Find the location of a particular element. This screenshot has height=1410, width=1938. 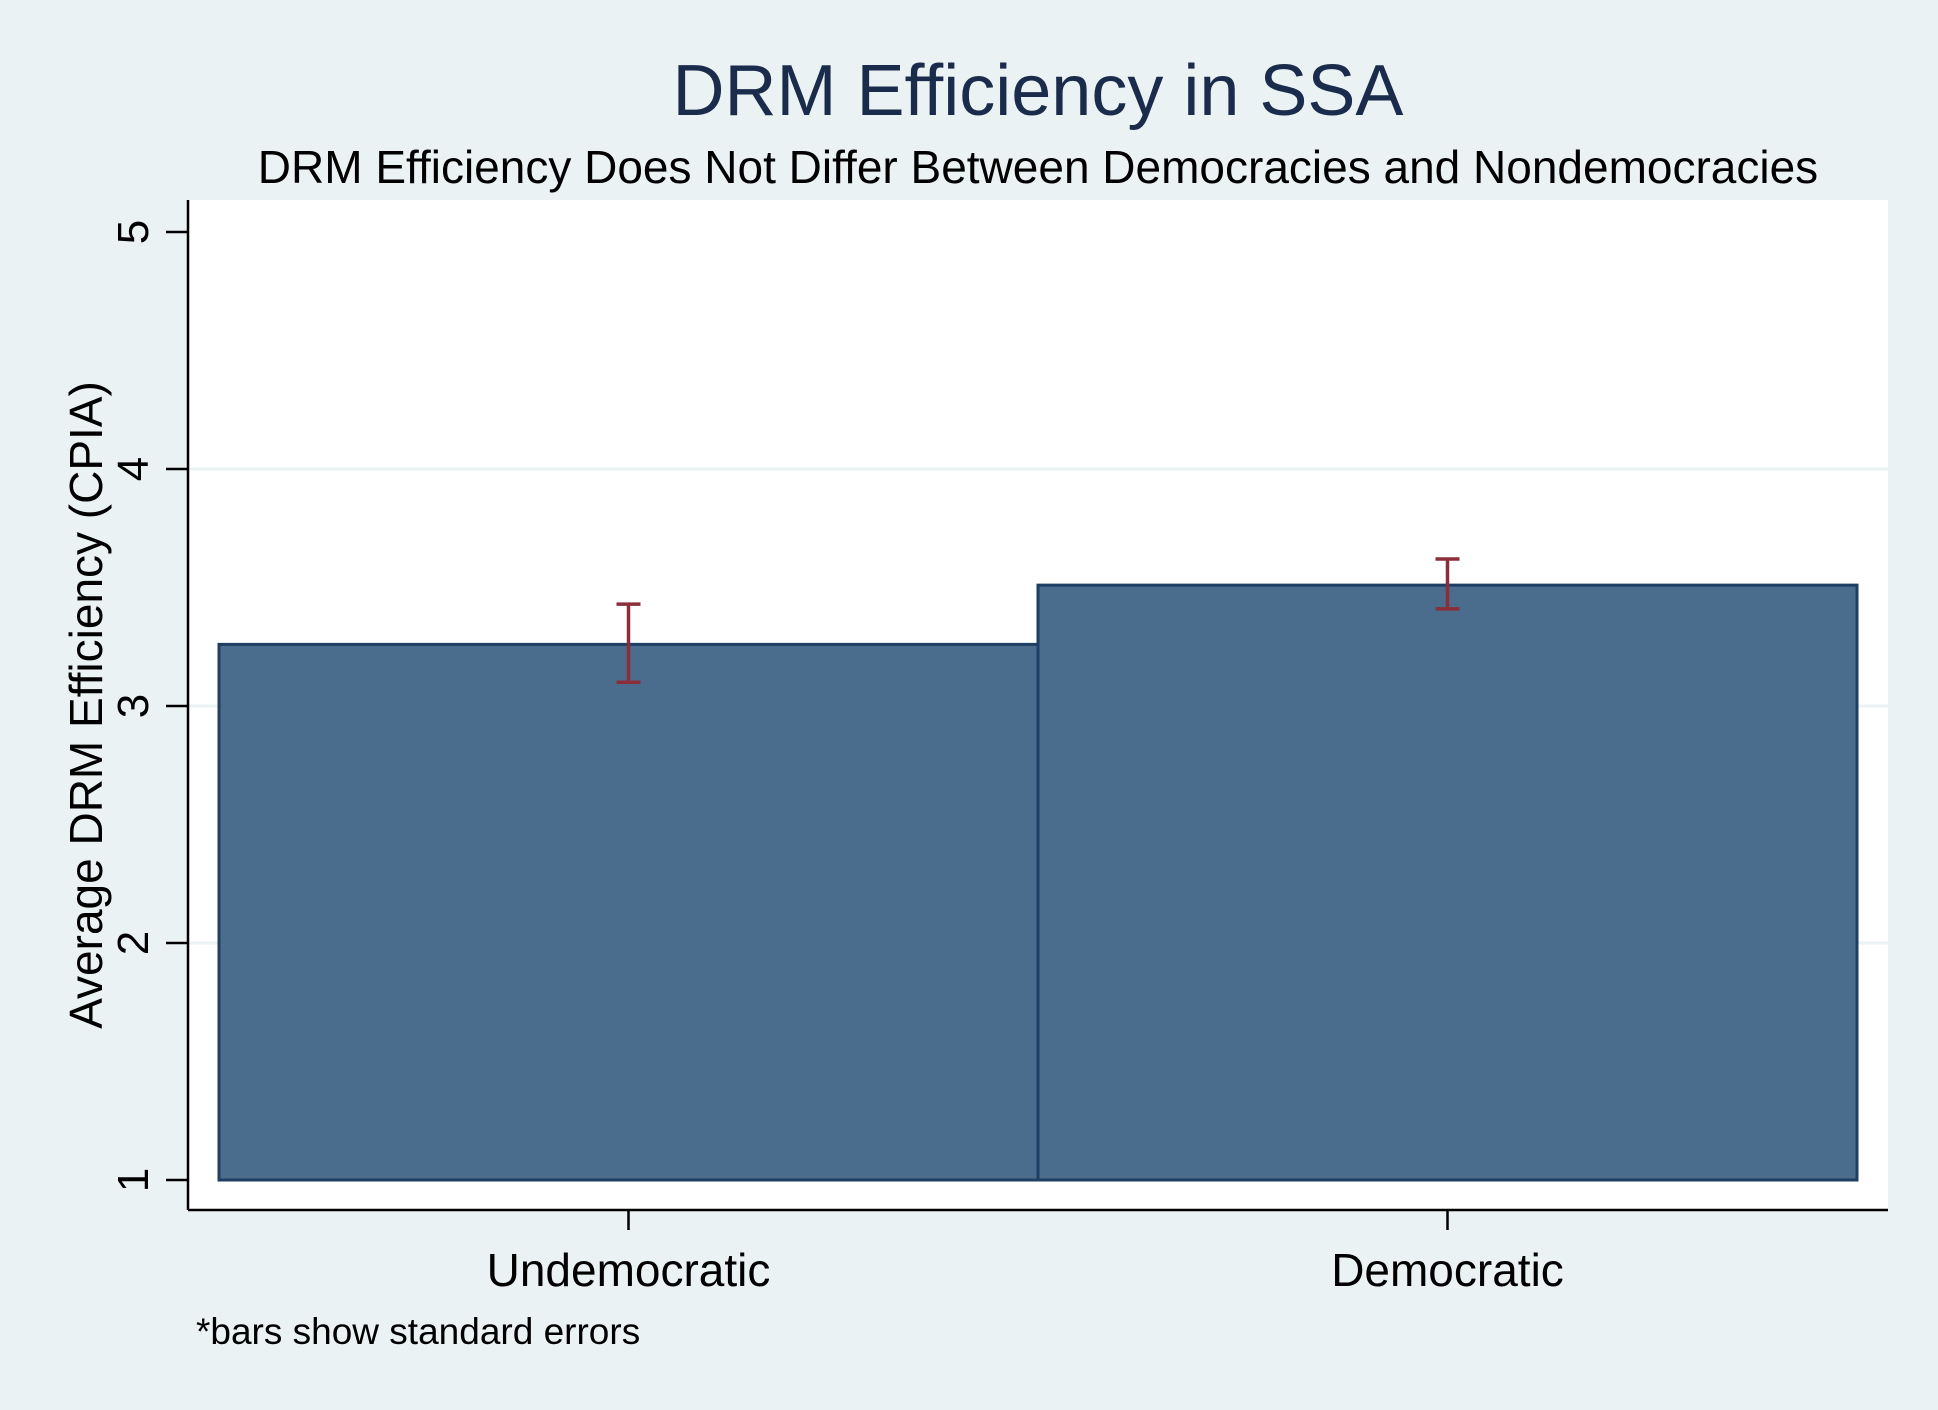

x-tick-label: Democratic is located at coordinates (1447, 1270).